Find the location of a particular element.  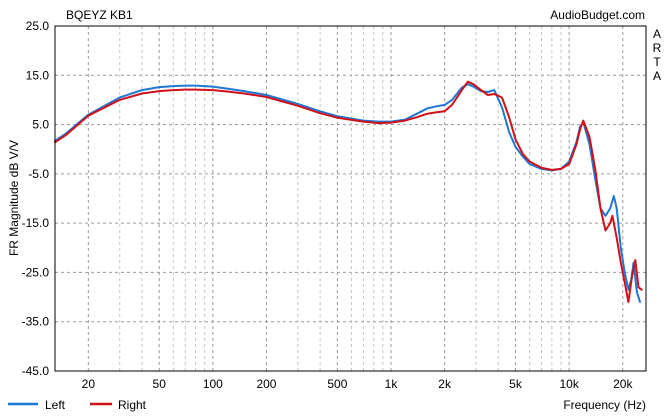

y-tick-label: -35.0 is located at coordinates (36, 322).